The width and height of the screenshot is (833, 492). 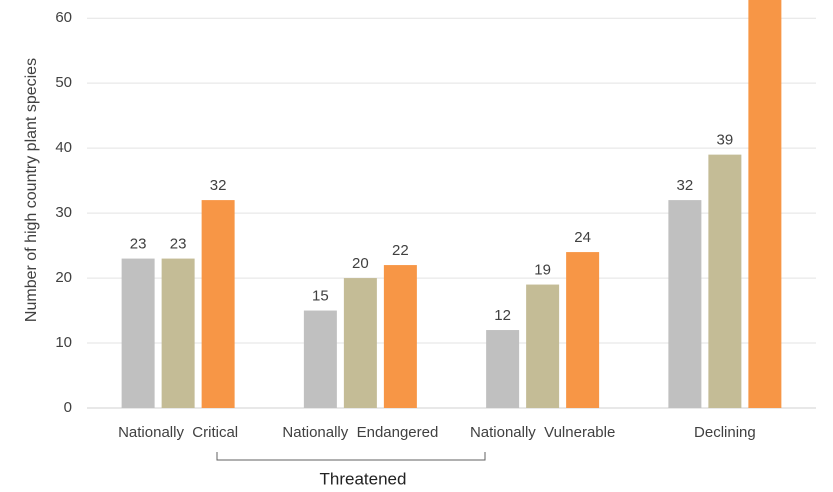 What do you see at coordinates (400, 250) in the screenshot?
I see `data-label: 22` at bounding box center [400, 250].